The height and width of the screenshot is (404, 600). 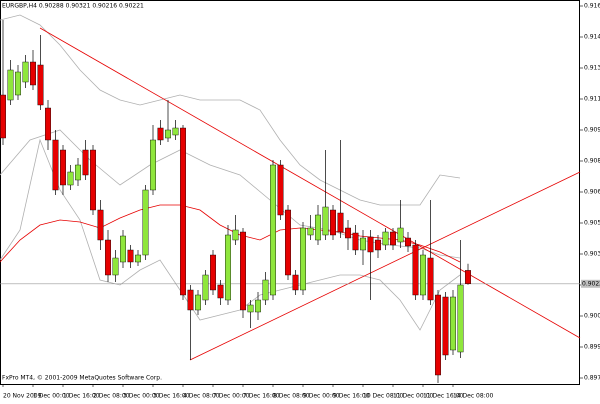 What do you see at coordinates (592, 192) in the screenshot?
I see `y-tick-label: 0.90680` at bounding box center [592, 192].